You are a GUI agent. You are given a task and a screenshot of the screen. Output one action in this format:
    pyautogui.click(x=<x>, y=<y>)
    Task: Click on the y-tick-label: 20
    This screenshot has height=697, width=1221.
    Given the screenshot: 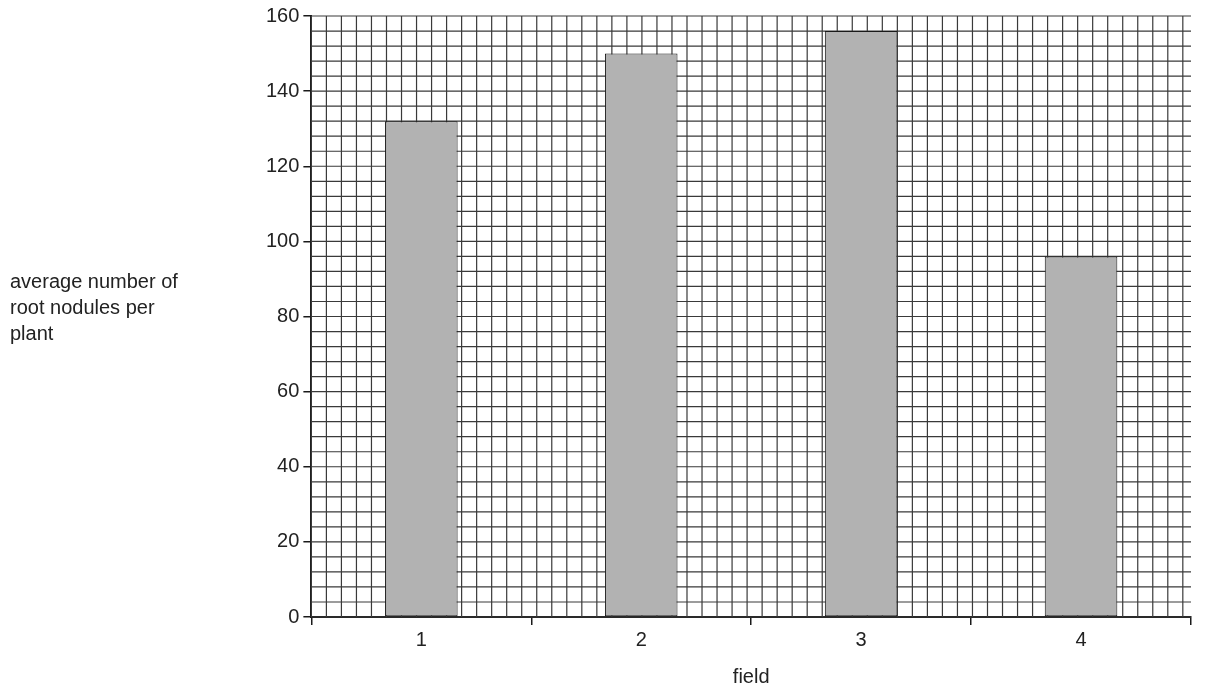 What is the action you would take?
    pyautogui.click(x=288, y=540)
    